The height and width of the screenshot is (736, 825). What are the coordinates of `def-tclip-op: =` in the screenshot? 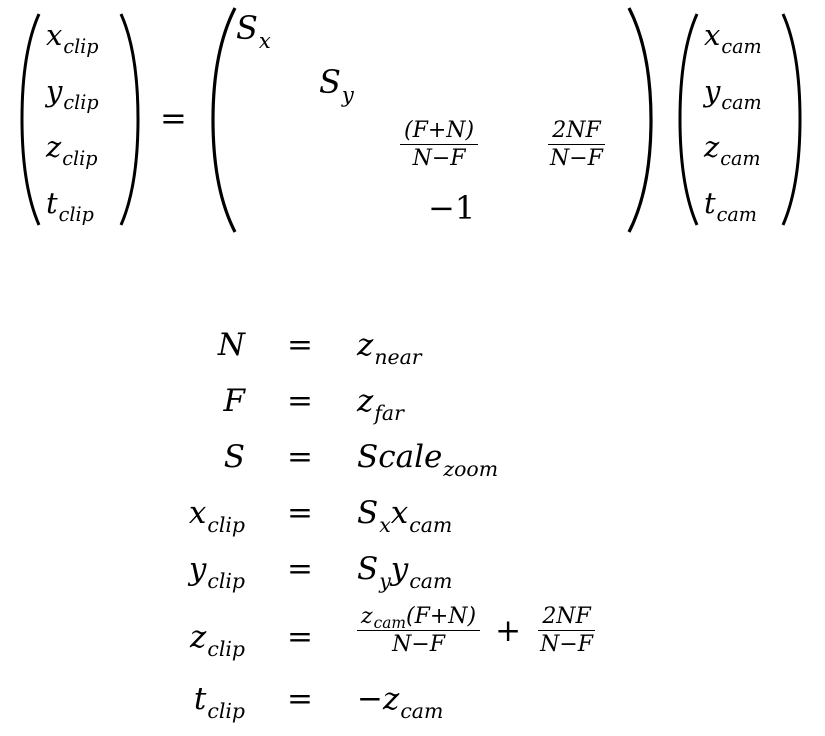 It's located at (300, 699).